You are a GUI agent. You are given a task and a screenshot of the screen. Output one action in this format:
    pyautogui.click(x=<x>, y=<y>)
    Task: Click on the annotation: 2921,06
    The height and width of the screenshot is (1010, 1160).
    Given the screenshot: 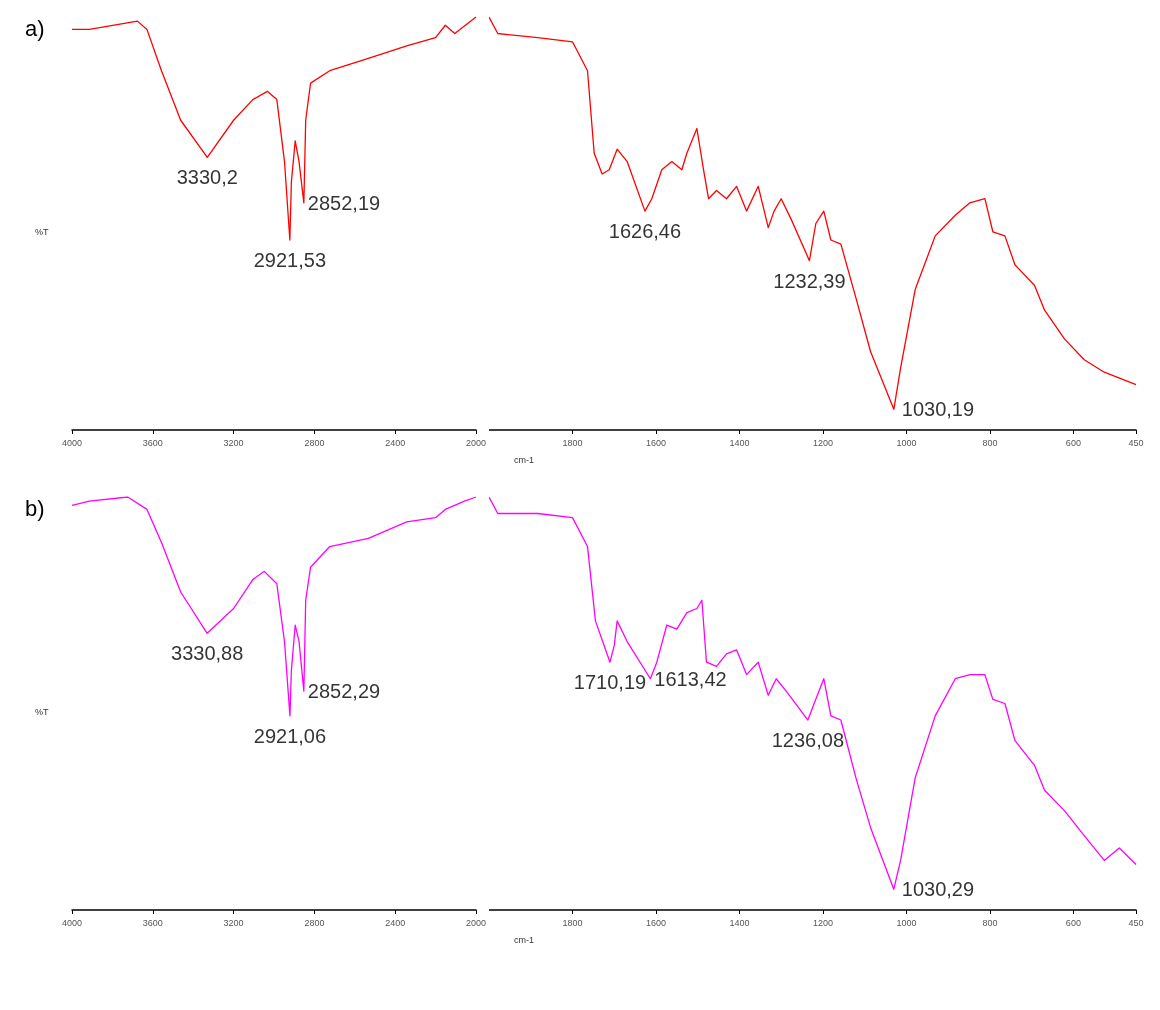 What is the action you would take?
    pyautogui.click(x=290, y=735)
    